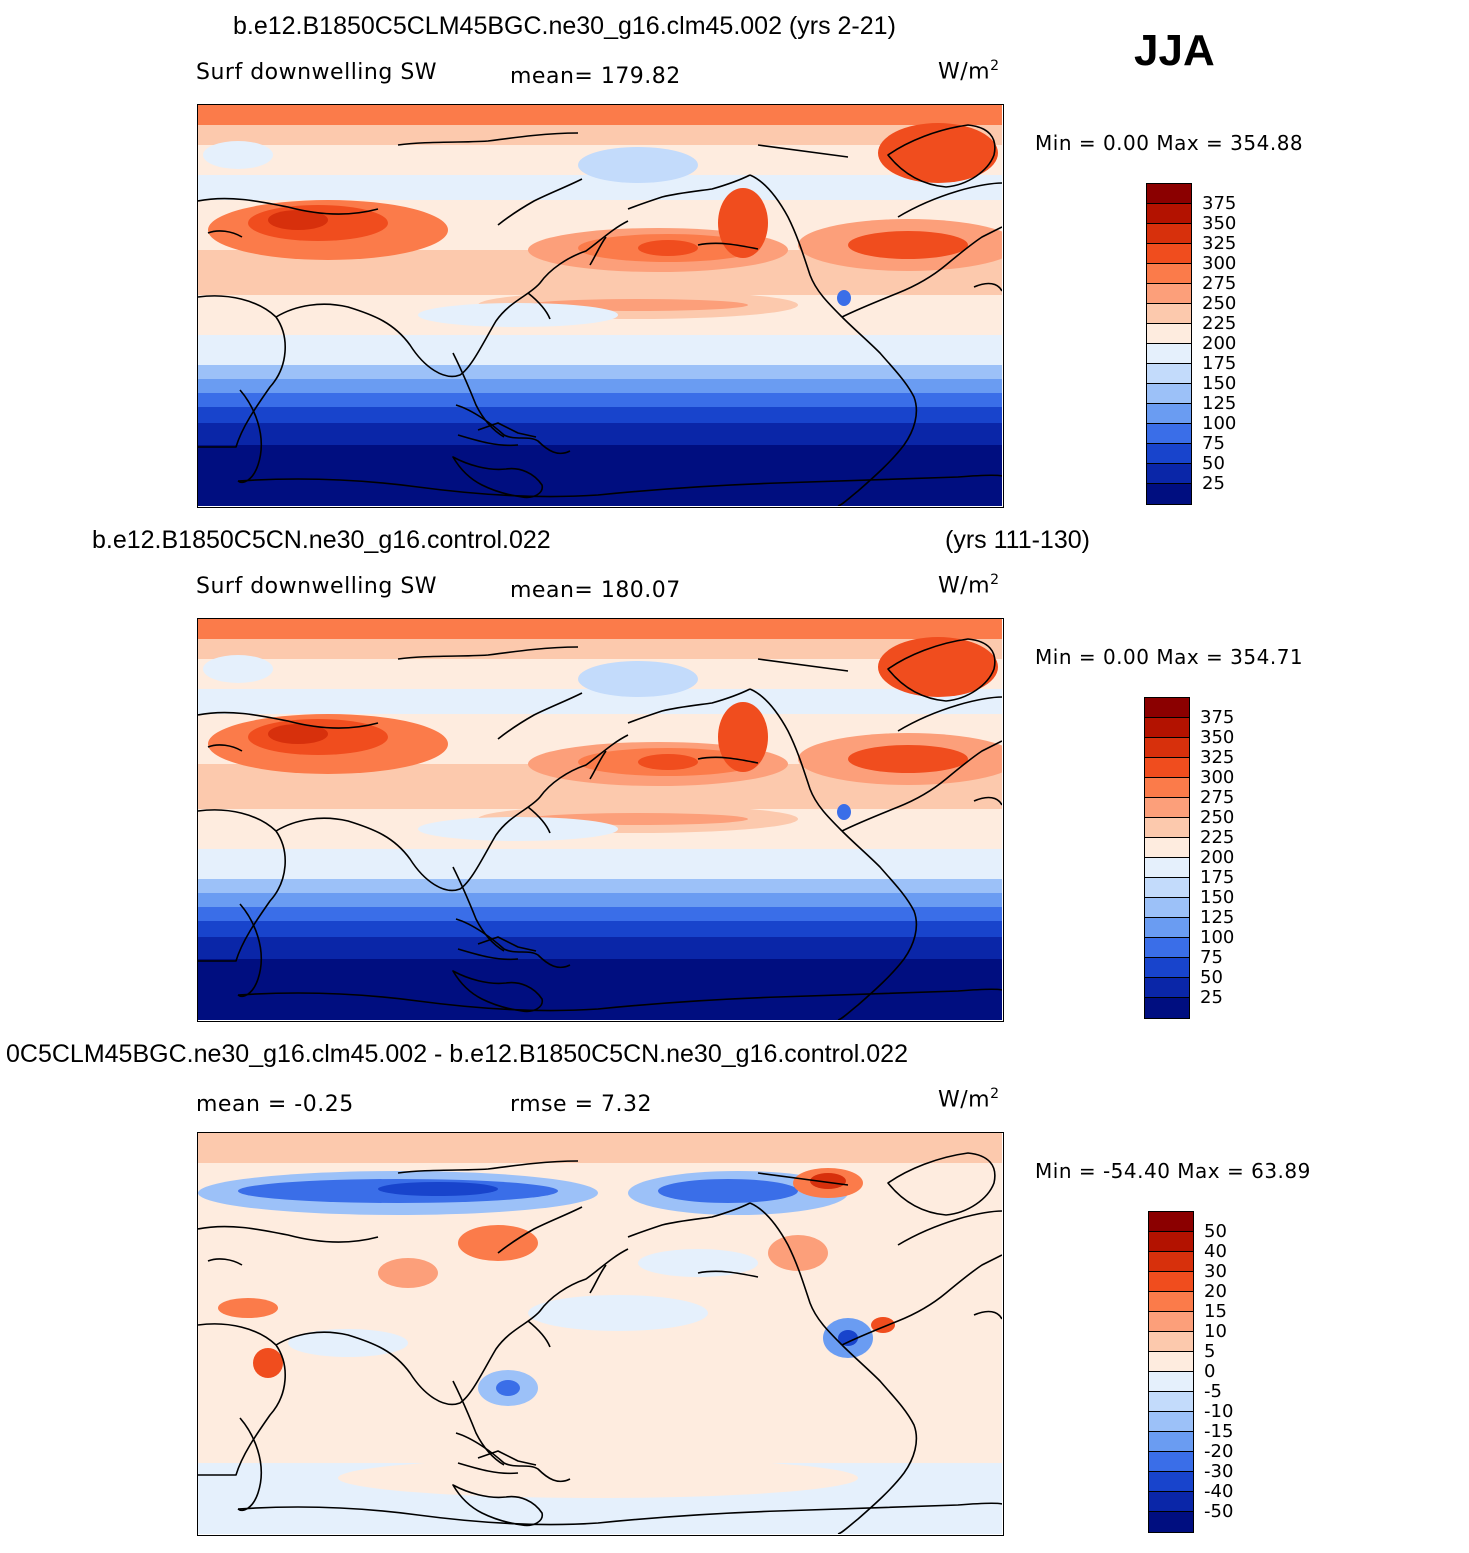  I want to click on colorbar-tick-label: -15, so click(1219, 1431).